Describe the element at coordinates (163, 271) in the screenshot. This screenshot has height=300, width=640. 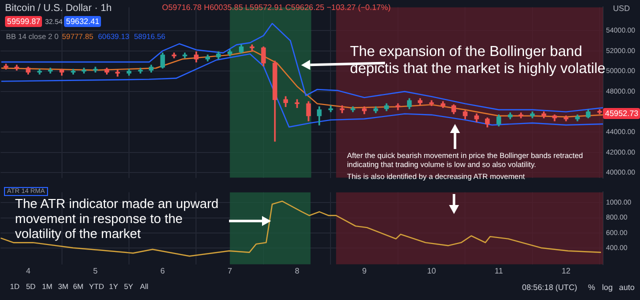
I see `x-tick-label: 6` at that location.